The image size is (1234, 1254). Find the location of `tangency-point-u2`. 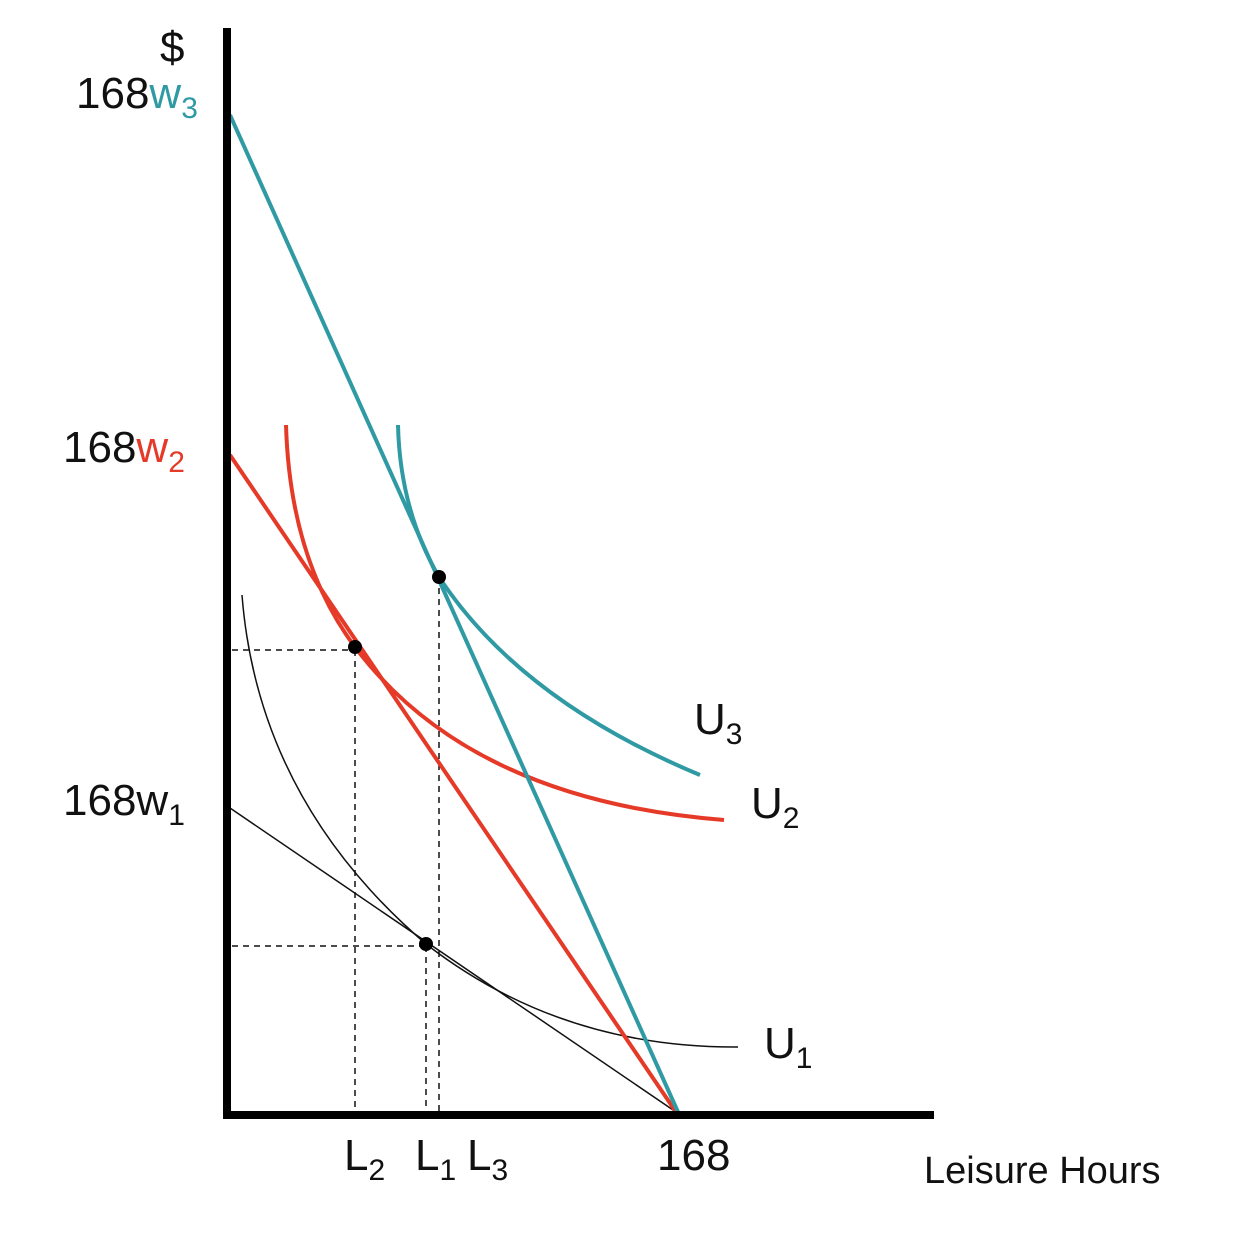

tangency-point-u2 is located at coordinates (355, 647).